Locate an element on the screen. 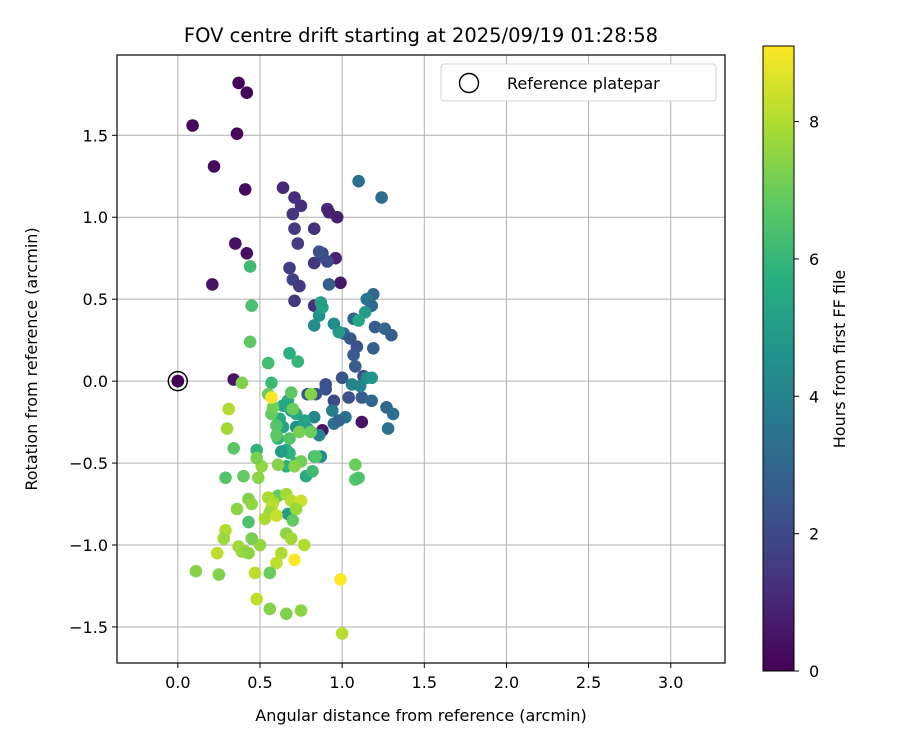 The image size is (900, 750). x-axis-ticks: 0.0 0.5 1.0 1.5 2.0 2.5 3.0 is located at coordinates (424, 677).